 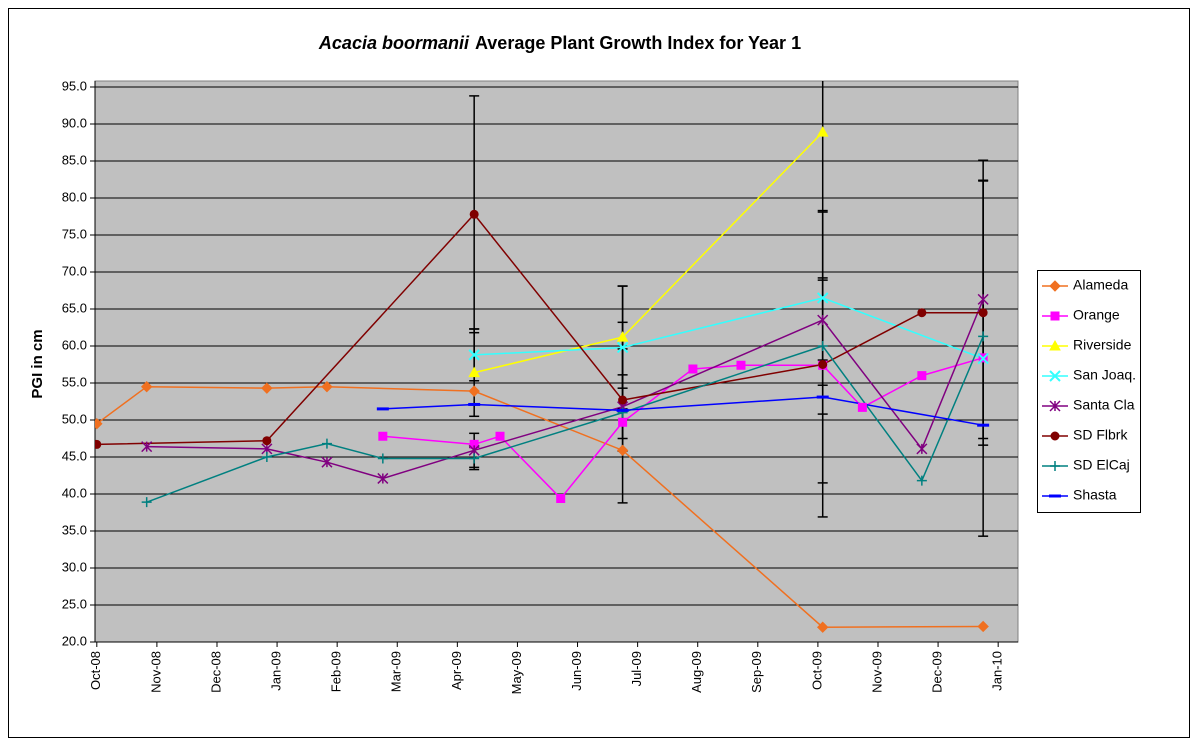 What do you see at coordinates (997, 671) in the screenshot?
I see `x-tick-label: Jan-10` at bounding box center [997, 671].